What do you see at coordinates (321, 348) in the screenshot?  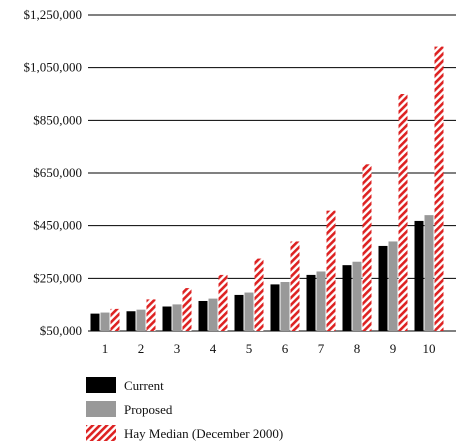 I see `x-tick-label: 7` at bounding box center [321, 348].